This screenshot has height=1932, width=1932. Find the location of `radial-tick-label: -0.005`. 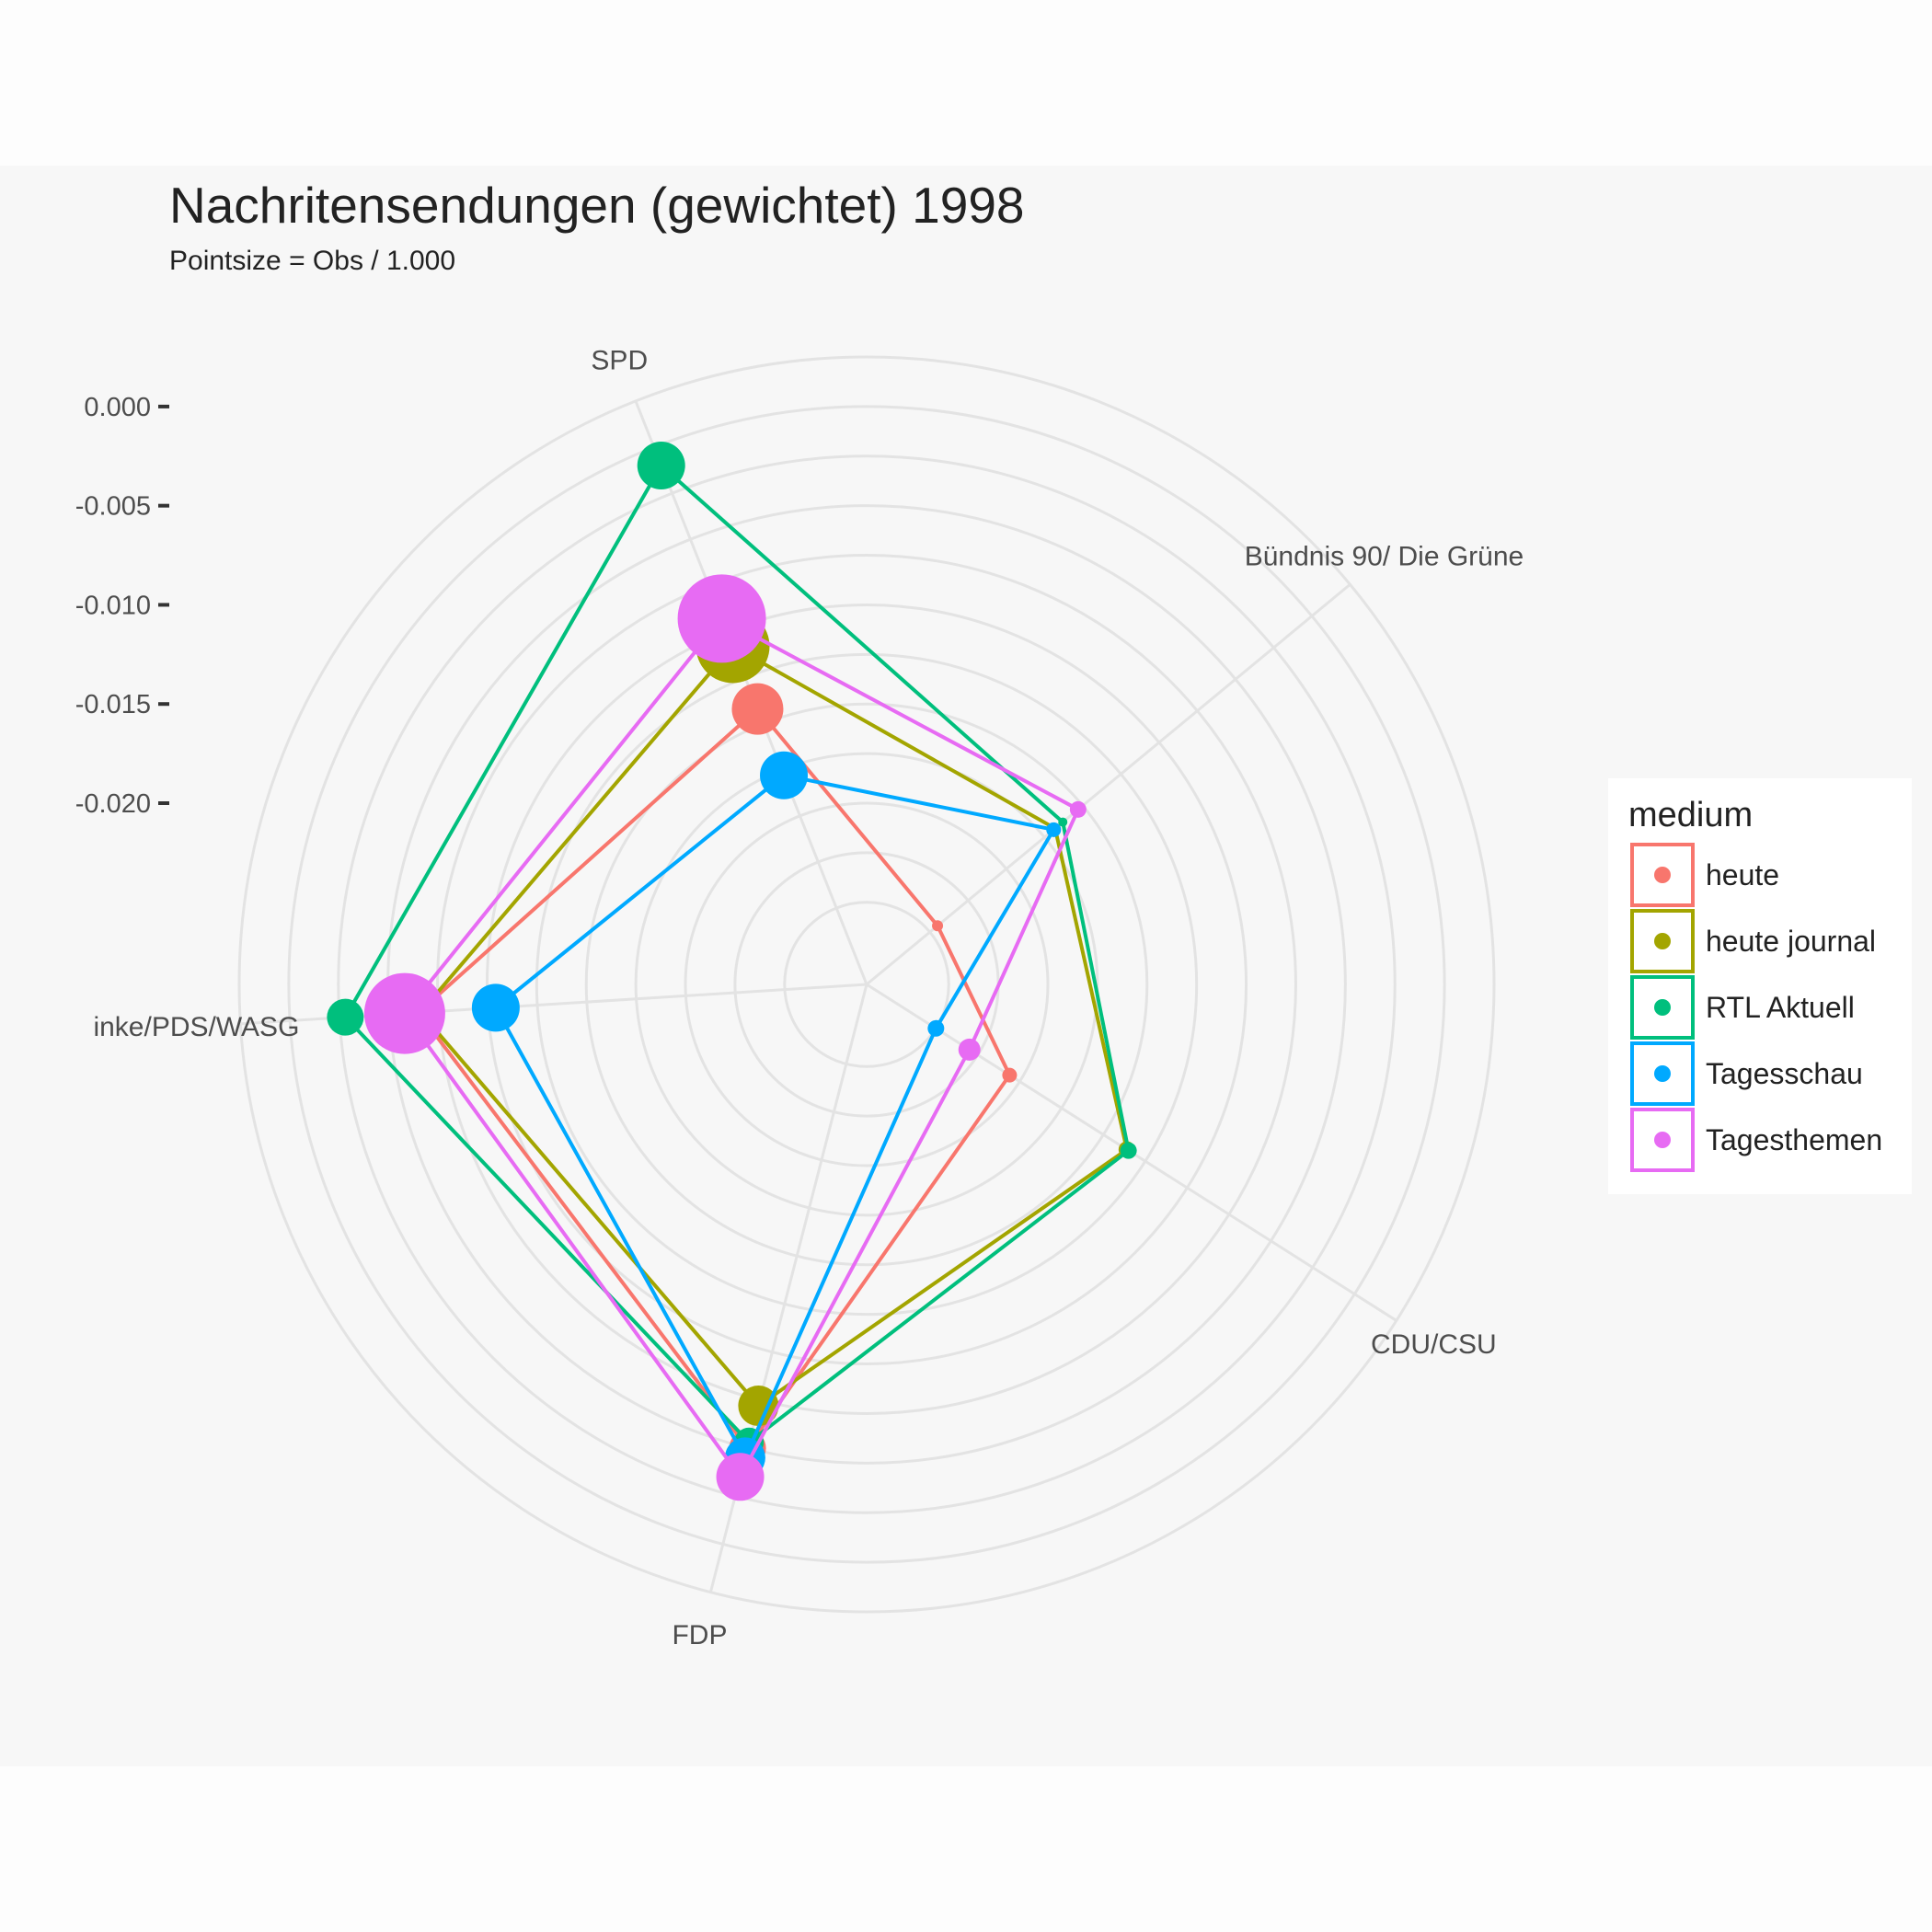

radial-tick-label: -0.005 is located at coordinates (113, 507).